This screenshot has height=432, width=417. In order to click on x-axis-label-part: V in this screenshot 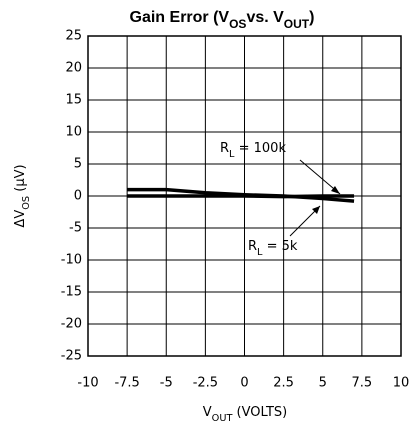, I will do `click(207, 412)`.